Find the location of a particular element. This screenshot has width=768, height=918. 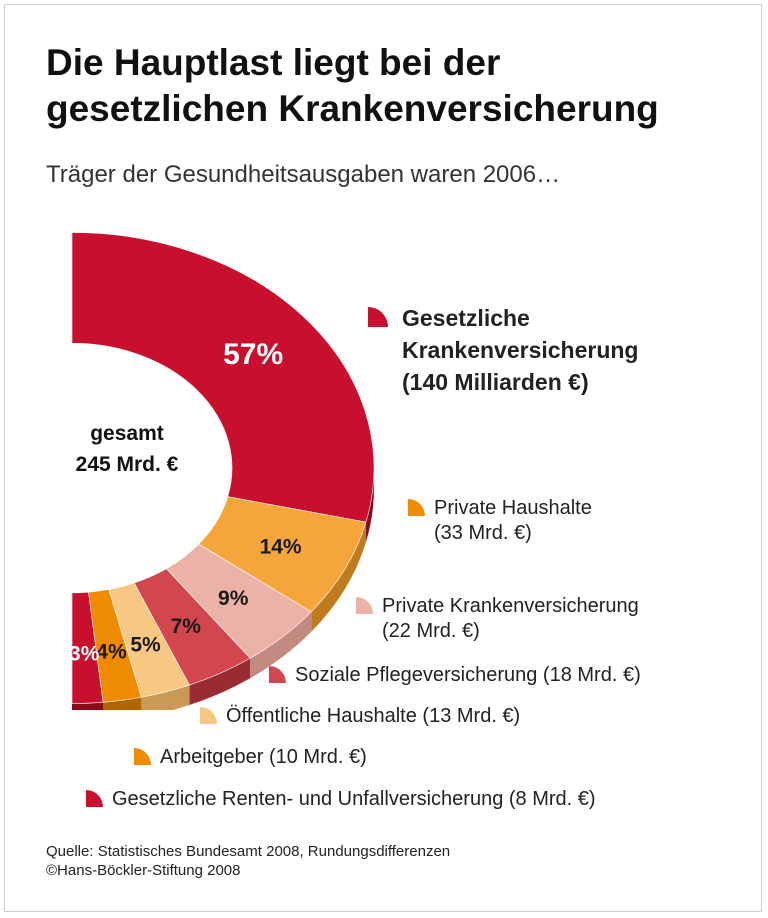

legend-swatch-soziale-pflege is located at coordinates (277, 674).